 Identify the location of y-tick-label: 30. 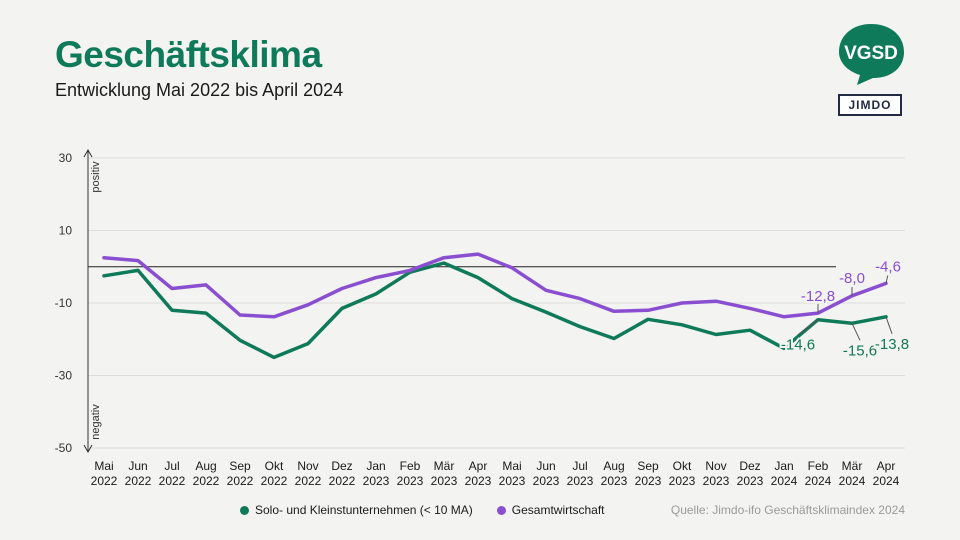
(66, 158).